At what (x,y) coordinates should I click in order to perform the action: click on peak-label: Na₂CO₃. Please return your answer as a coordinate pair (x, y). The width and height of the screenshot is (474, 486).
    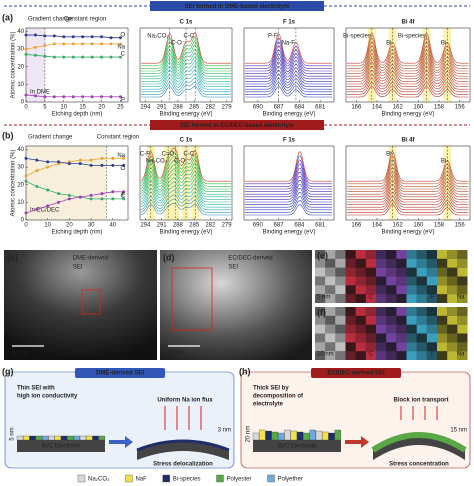
    Looking at the image, I should click on (157, 162).